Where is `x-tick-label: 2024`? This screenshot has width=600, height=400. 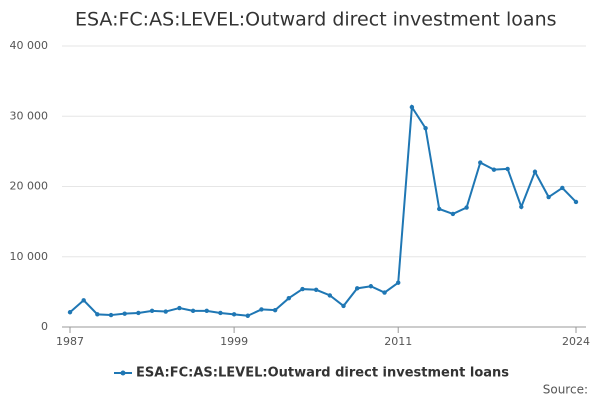
x-tick-label: 2024 is located at coordinates (576, 341).